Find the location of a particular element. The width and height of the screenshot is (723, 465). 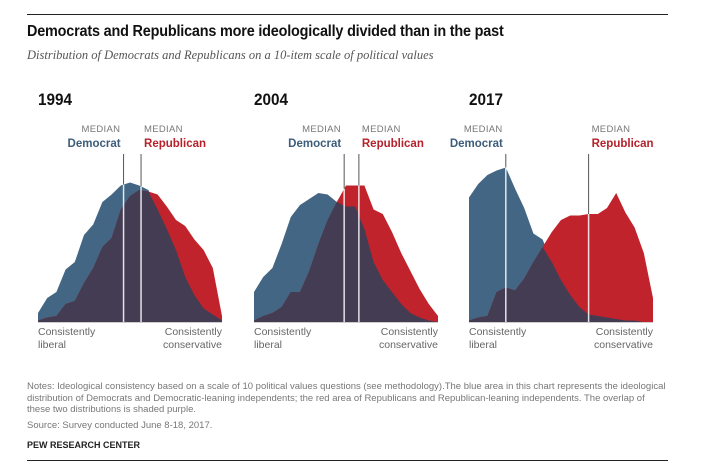

panel-year: 1994 is located at coordinates (55, 99).